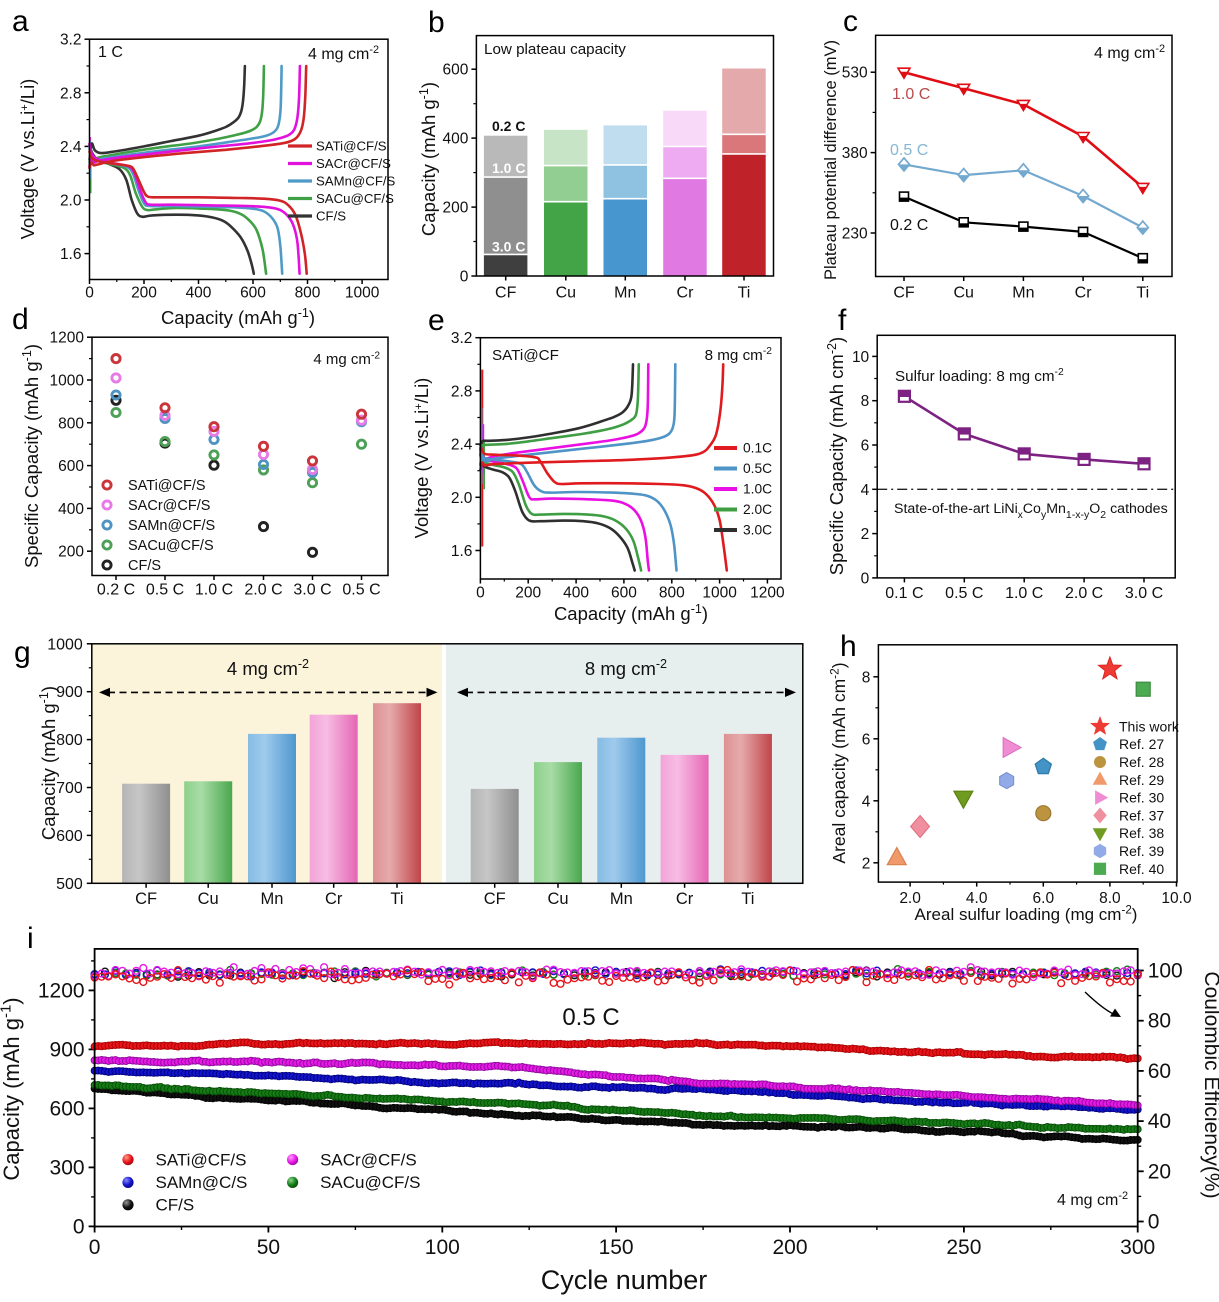 The width and height of the screenshot is (1219, 1302). Describe the element at coordinates (116, 590) in the screenshot. I see `svg-text: 0.2 C` at that location.